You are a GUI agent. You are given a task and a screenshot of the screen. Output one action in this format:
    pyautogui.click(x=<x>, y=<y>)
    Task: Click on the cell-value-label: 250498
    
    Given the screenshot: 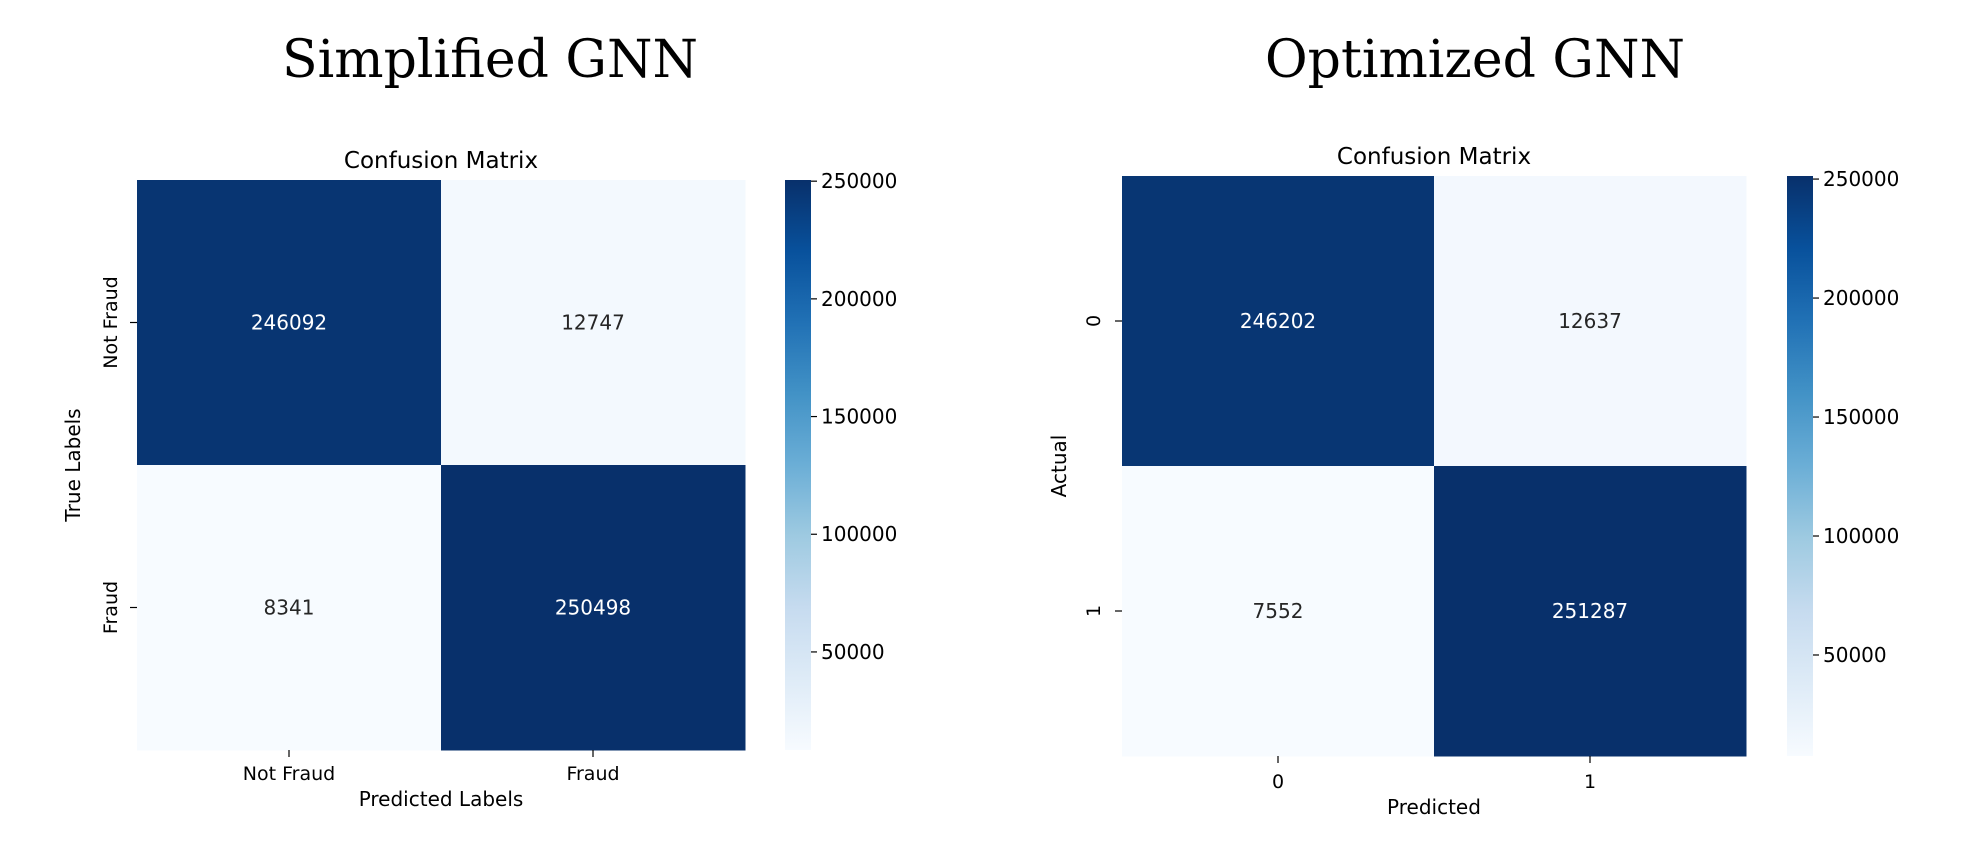 What is the action you would take?
    pyautogui.click(x=593, y=608)
    